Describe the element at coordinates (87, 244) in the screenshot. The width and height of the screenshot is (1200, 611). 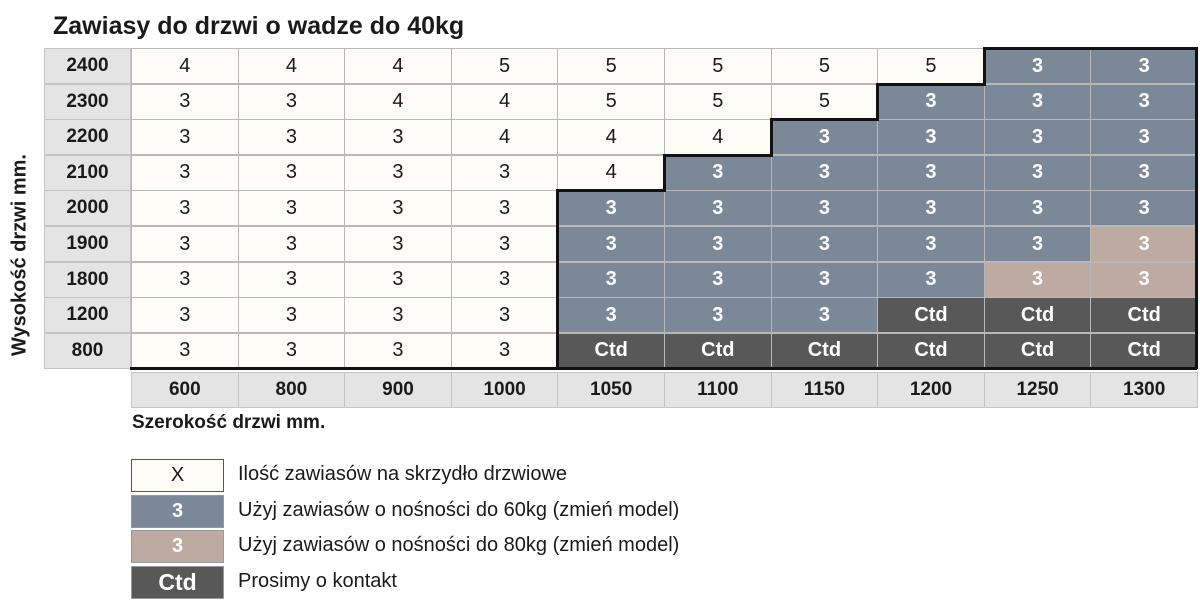
I see `row-header: 1900` at that location.